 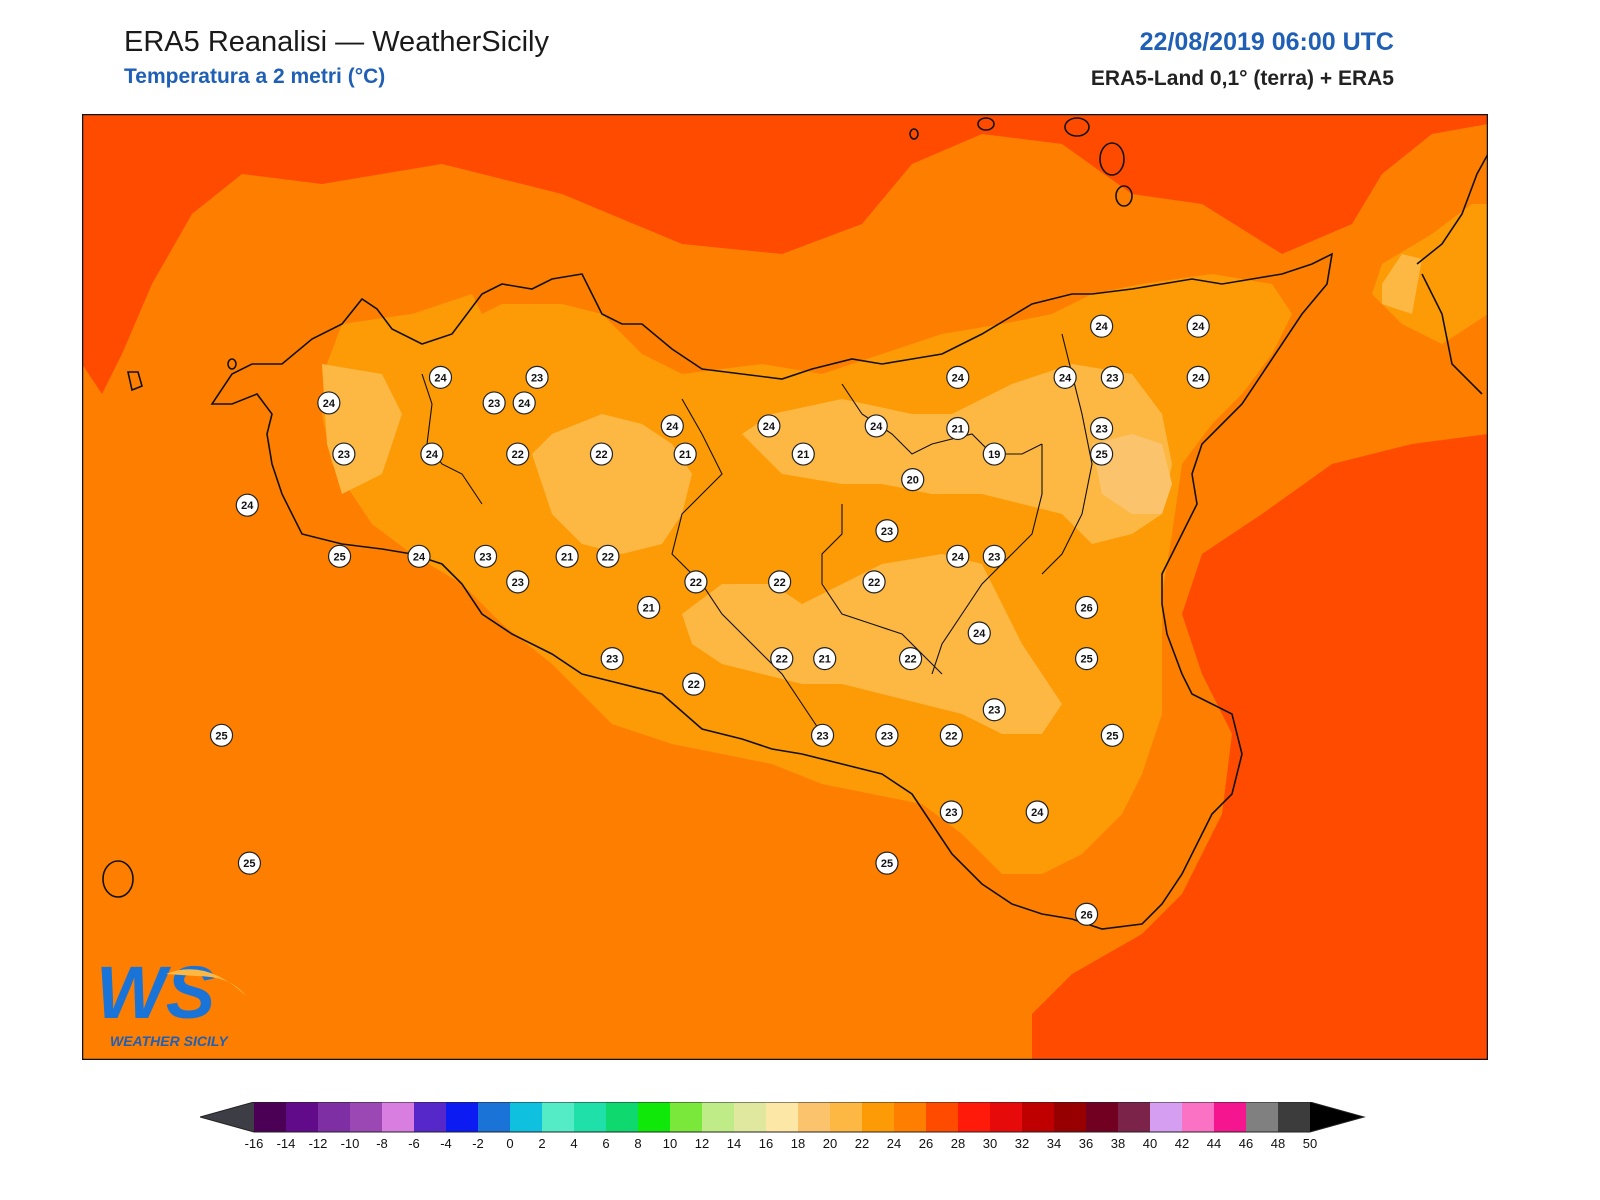 I want to click on valid-datetime: 22/08/2019 06:00 UTC, so click(x=1266, y=42).